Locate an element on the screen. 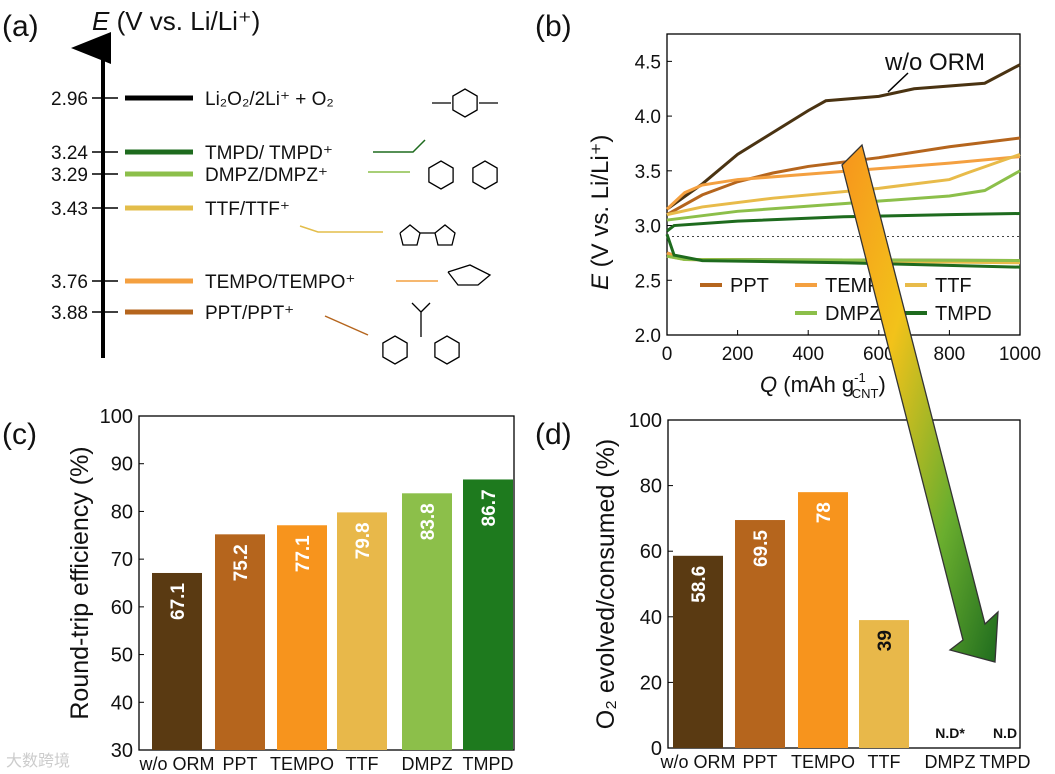 The height and width of the screenshot is (774, 1055). series-line-TMPD-charge is located at coordinates (843, 222).